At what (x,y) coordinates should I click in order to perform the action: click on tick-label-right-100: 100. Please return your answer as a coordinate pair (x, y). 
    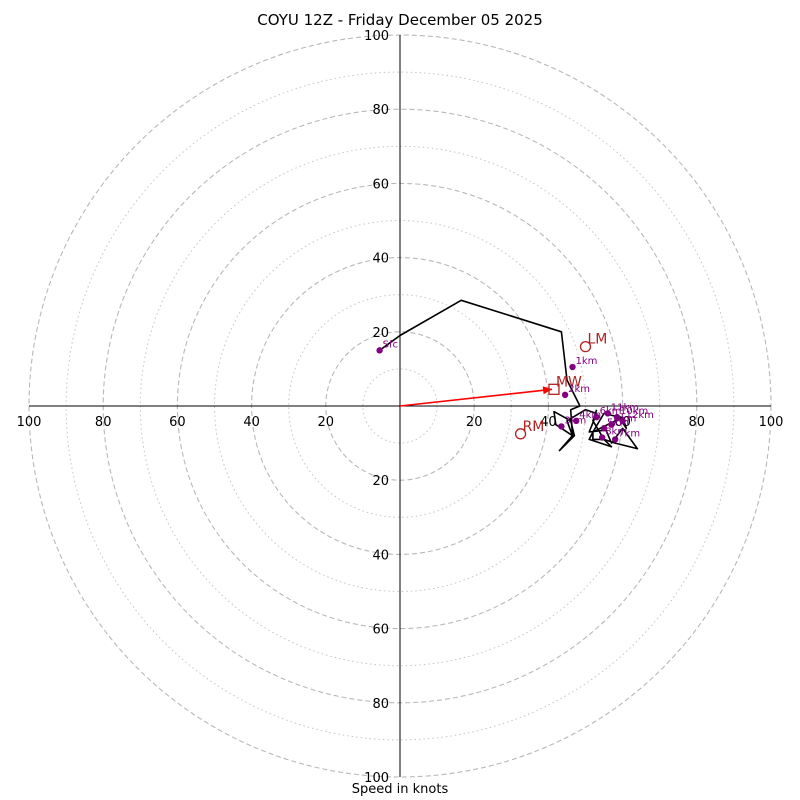
    Looking at the image, I should click on (771, 422).